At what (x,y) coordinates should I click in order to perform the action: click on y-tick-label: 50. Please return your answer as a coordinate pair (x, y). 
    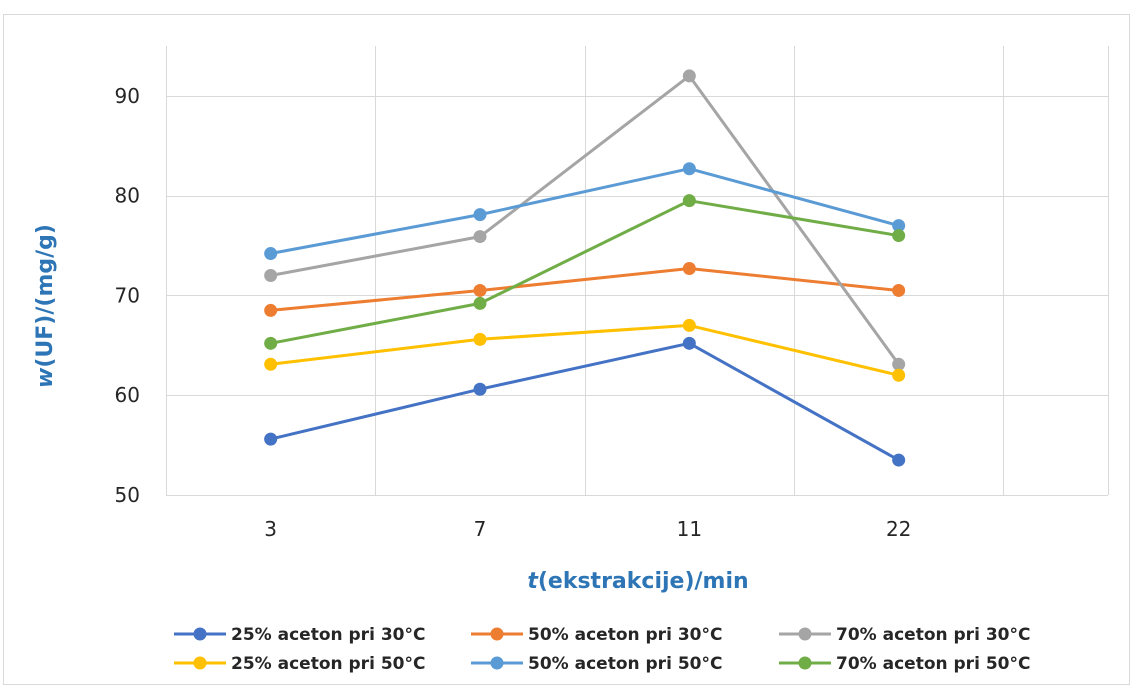
    Looking at the image, I should click on (127, 495).